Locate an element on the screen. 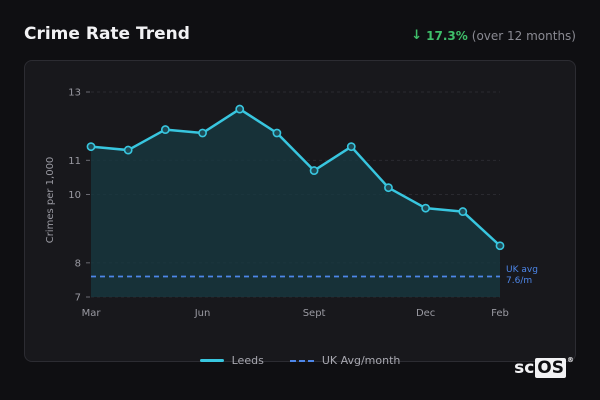  registered-mark: ® is located at coordinates (570, 360).